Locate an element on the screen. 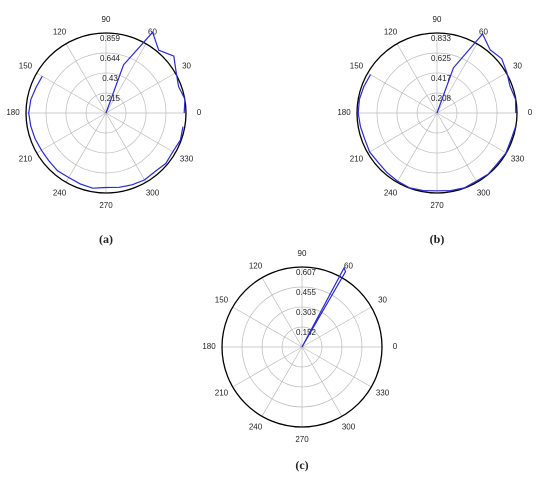 The width and height of the screenshot is (550, 480). radius-label: 0.625 is located at coordinates (441, 58).